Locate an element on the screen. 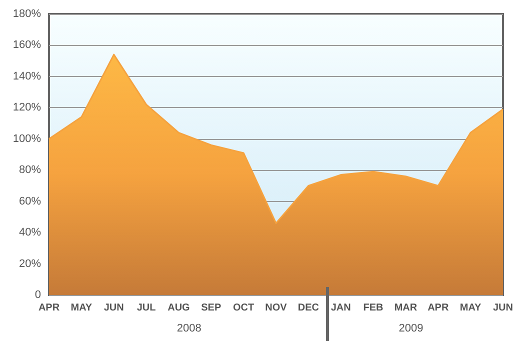  x-tick-label: OCT is located at coordinates (243, 308).